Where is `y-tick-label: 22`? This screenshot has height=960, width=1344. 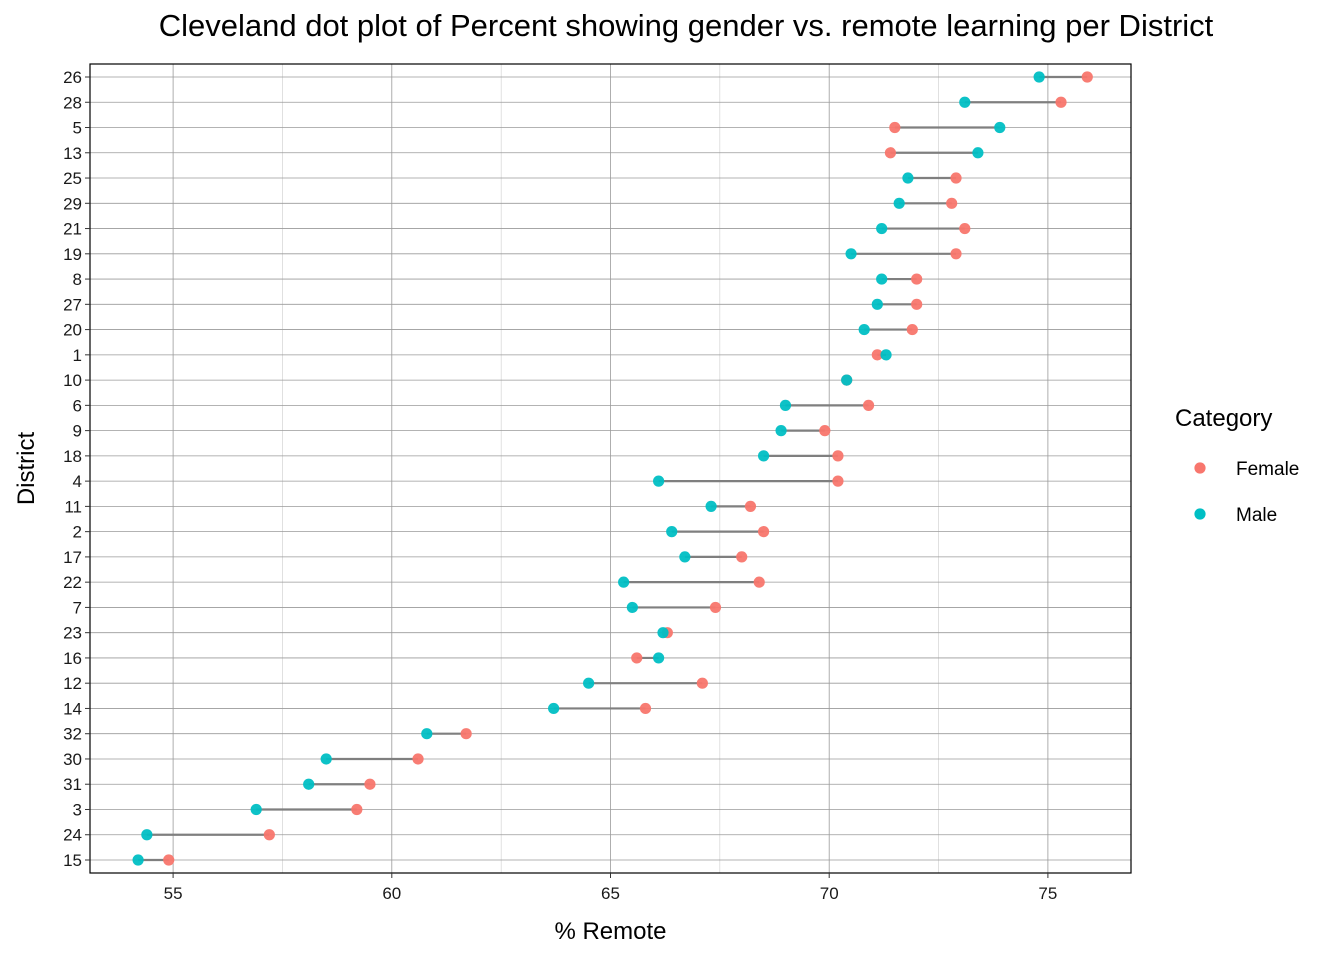
y-tick-label: 22 is located at coordinates (72, 582).